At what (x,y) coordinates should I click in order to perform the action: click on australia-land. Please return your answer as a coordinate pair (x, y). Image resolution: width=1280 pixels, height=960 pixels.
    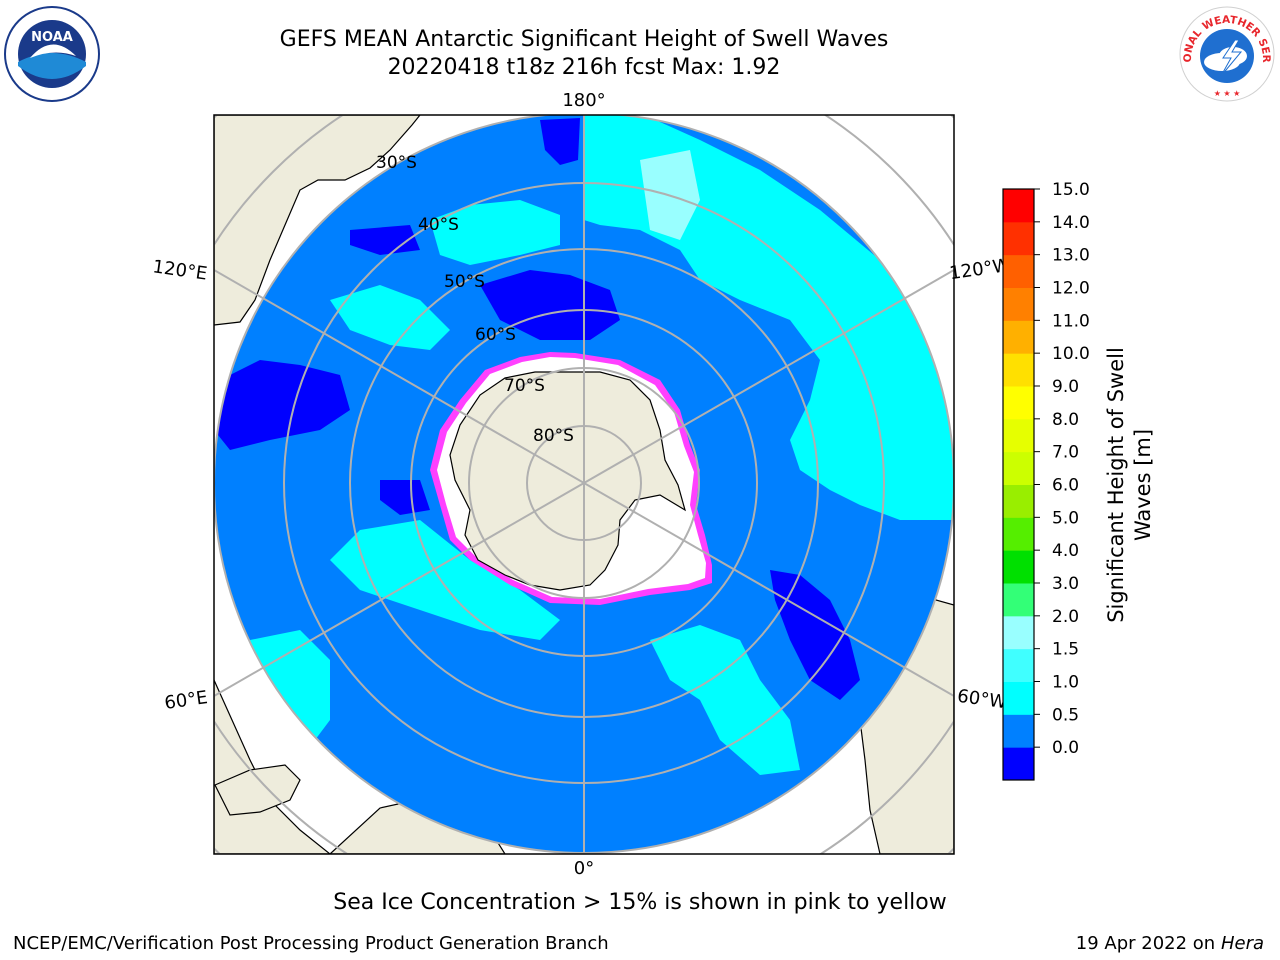
    Looking at the image, I should click on (317, 220).